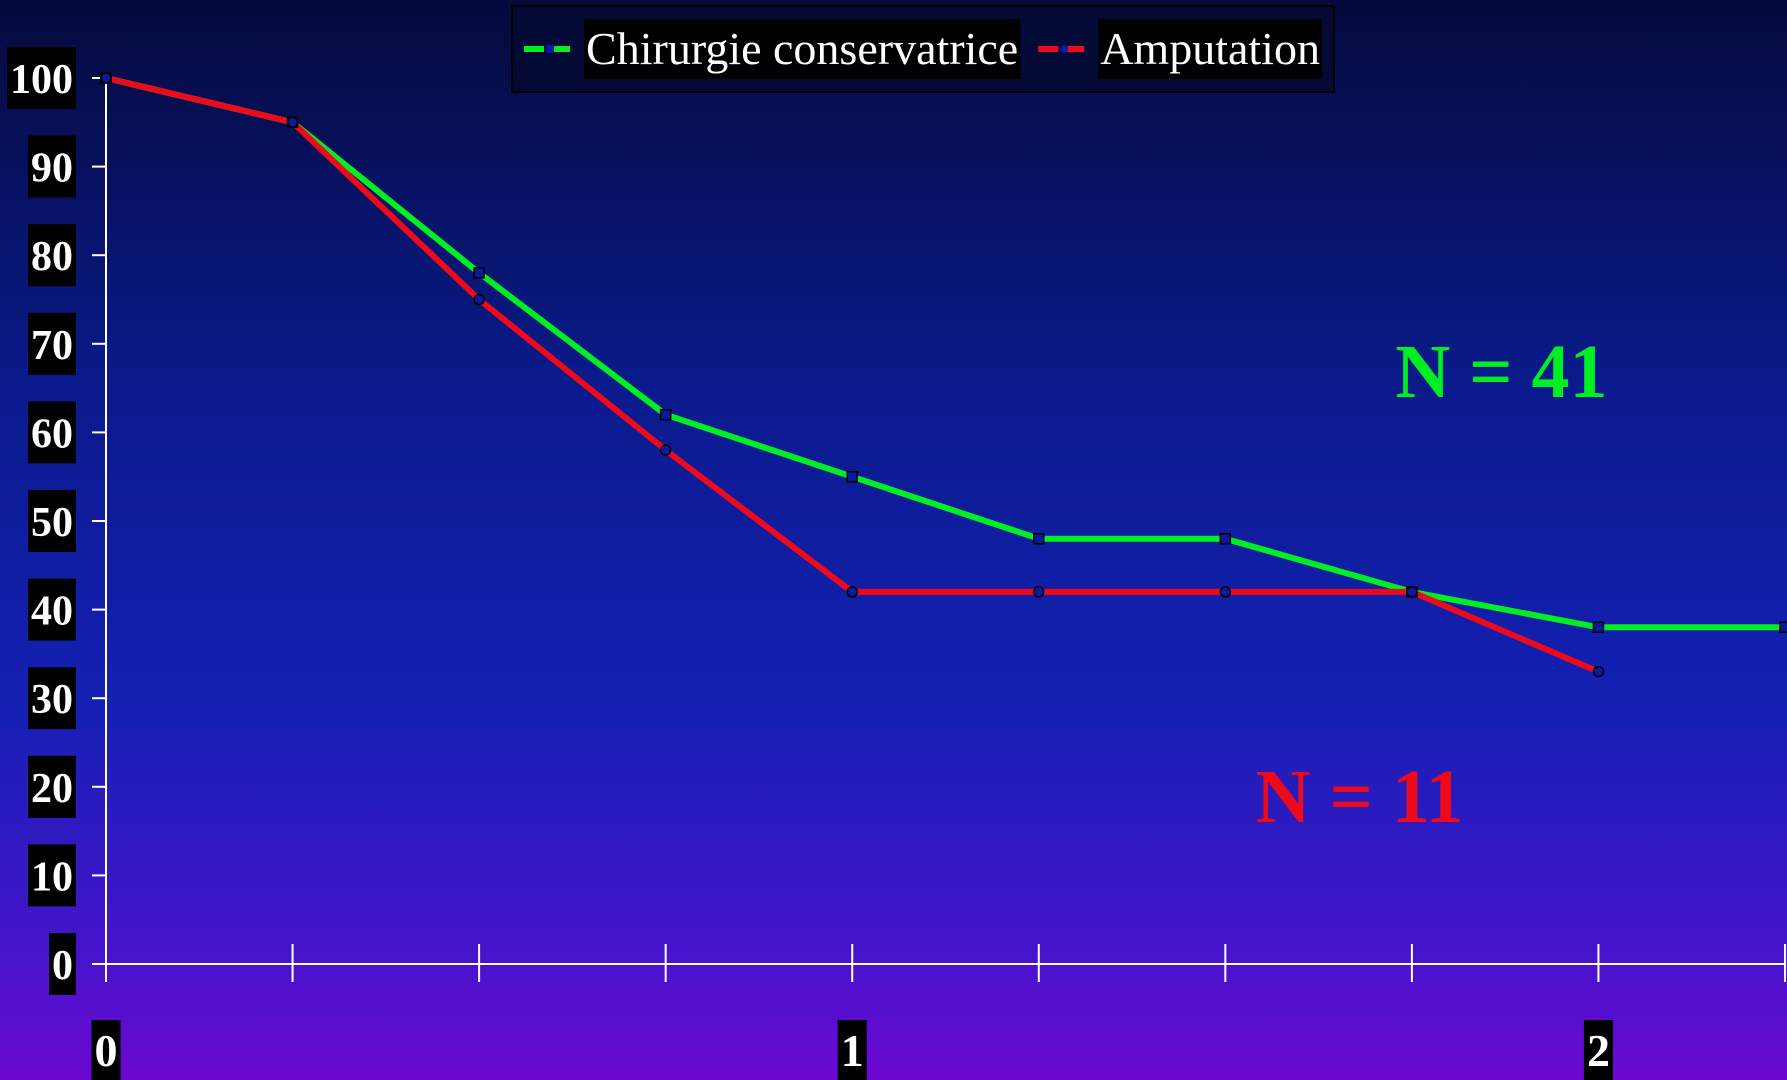  Describe the element at coordinates (52, 169) in the screenshot. I see `y-tick-label: 90` at that location.